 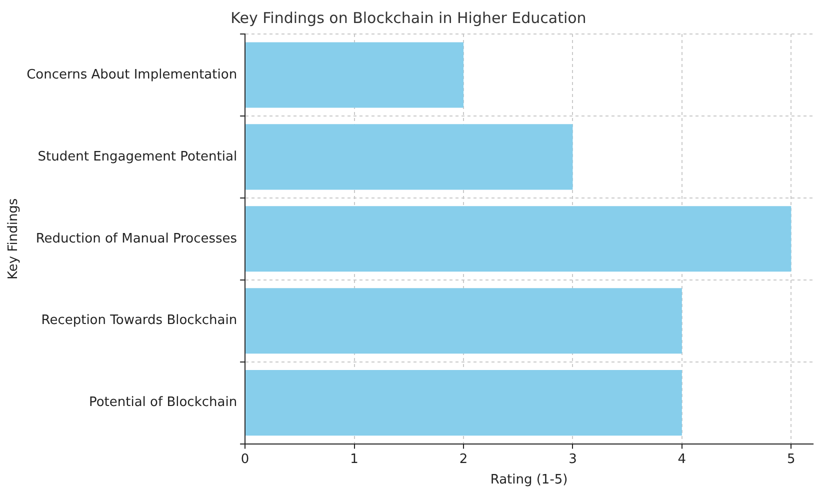 What do you see at coordinates (132, 74) in the screenshot?
I see `y-tick-label: Concerns About Implementation` at bounding box center [132, 74].